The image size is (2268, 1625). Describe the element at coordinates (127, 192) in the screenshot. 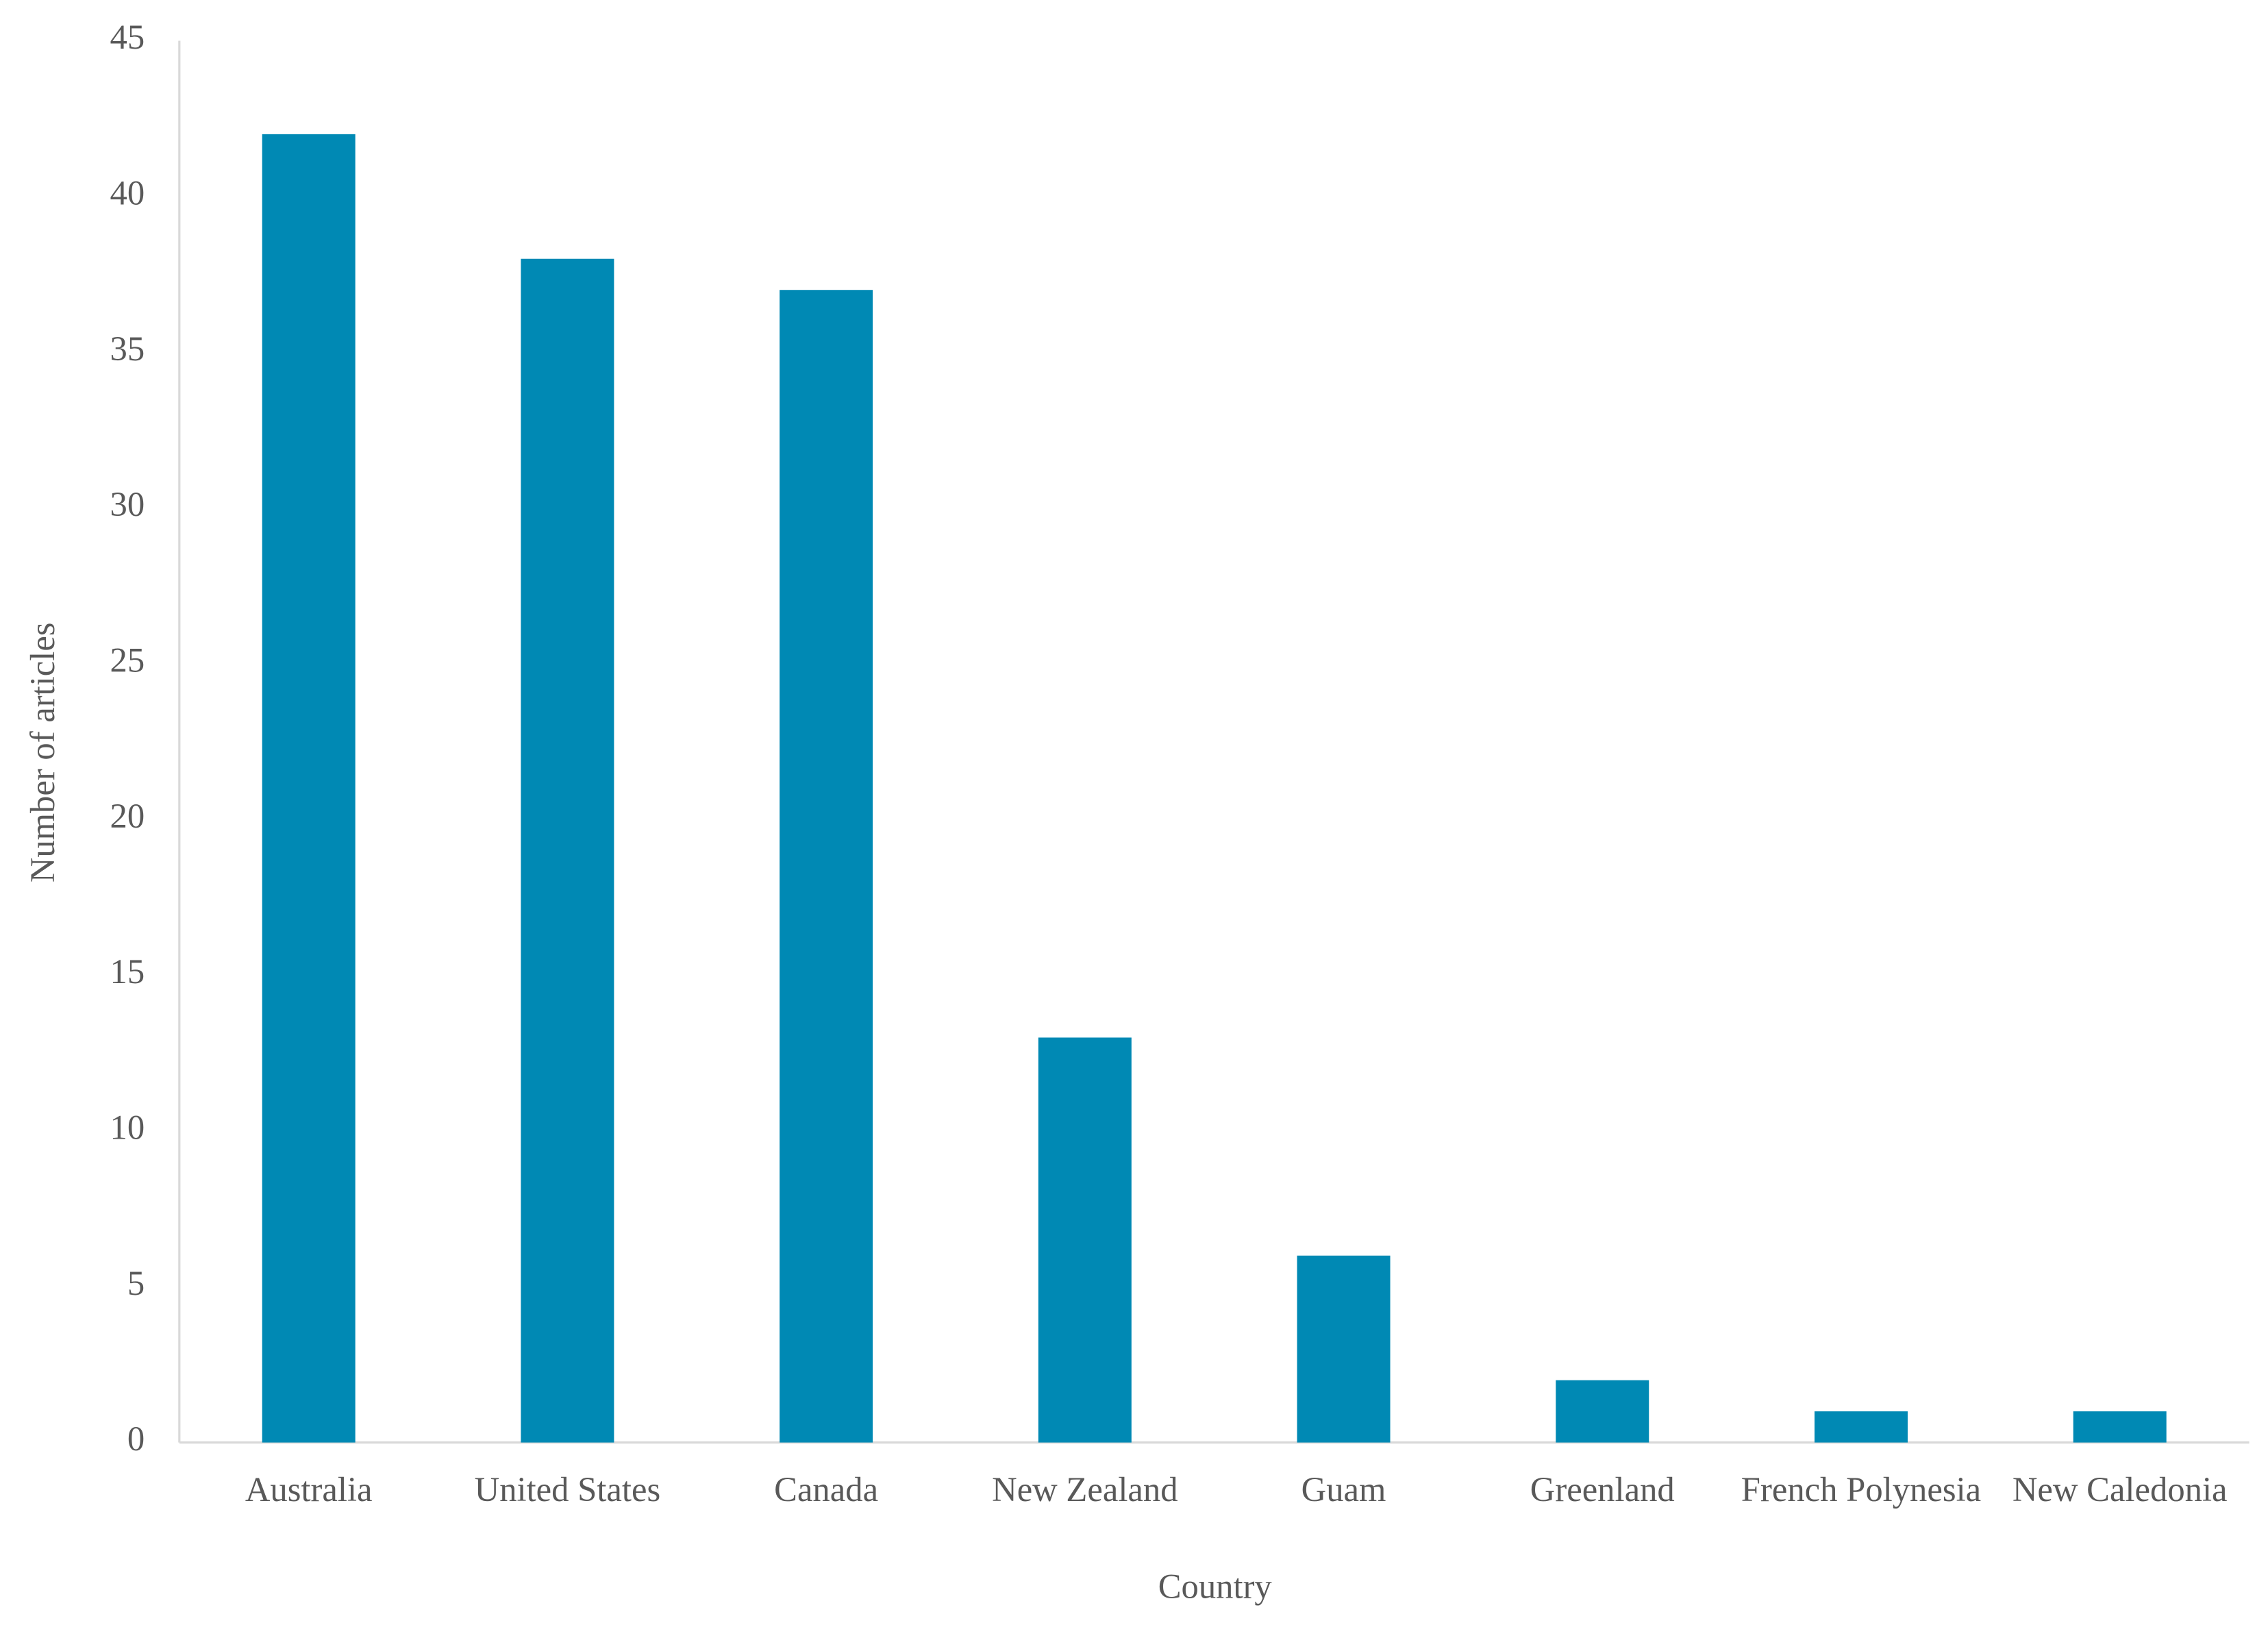

I see `y-tick-label: 40` at that location.